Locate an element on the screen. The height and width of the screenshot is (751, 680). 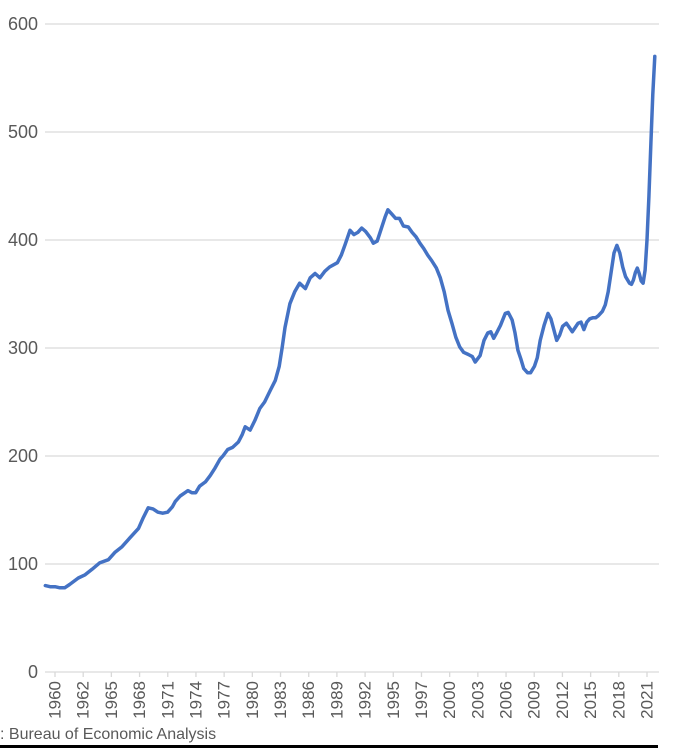
bottom-divider-rule is located at coordinates (329, 746).